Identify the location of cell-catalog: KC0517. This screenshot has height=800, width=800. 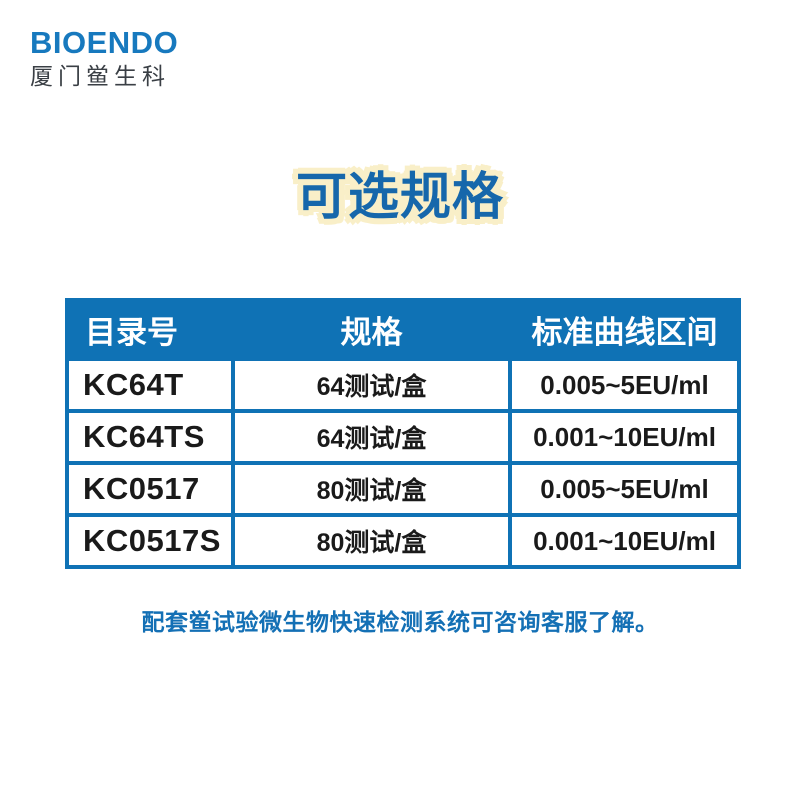
(150, 489).